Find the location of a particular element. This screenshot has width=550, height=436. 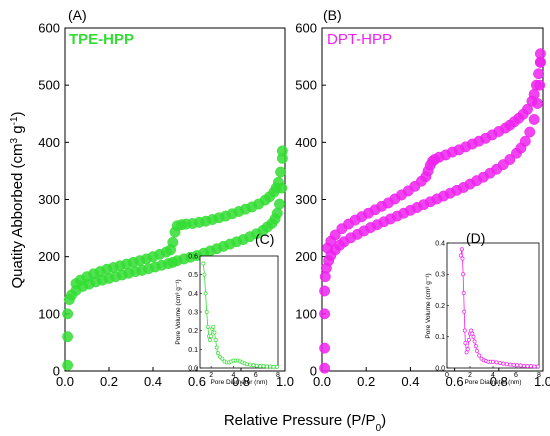

panel-a-label: (A) is located at coordinates (77, 15).